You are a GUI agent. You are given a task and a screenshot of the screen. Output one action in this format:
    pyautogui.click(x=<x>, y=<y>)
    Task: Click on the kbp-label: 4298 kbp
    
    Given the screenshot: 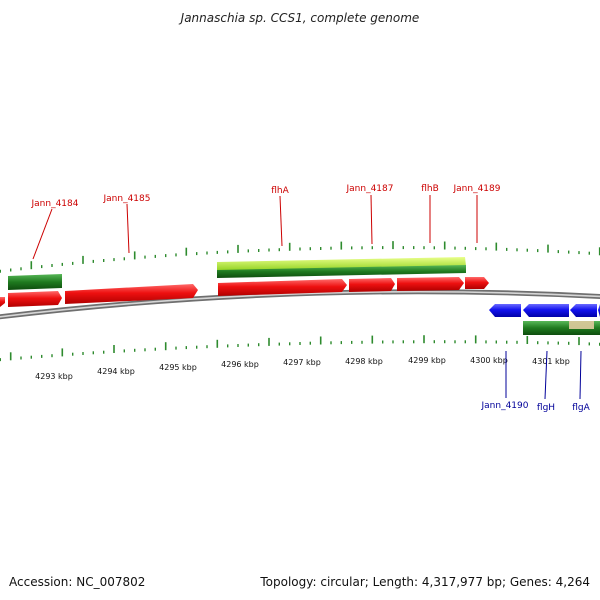 What is the action you would take?
    pyautogui.click(x=364, y=361)
    